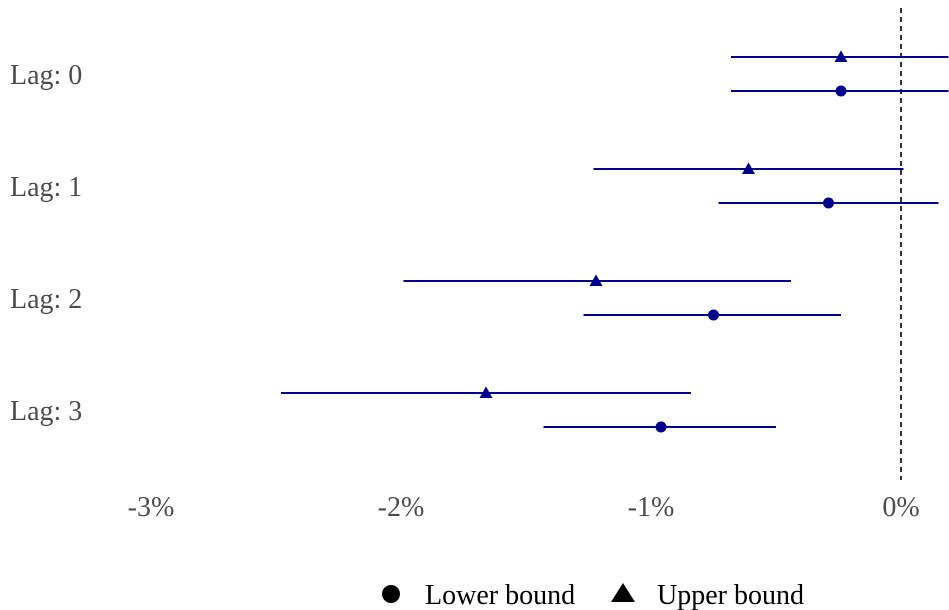 Image resolution: width=949 pixels, height=610 pixels. What do you see at coordinates (46, 299) in the screenshot?
I see `category-label-lag-2: Lag: 2` at bounding box center [46, 299].